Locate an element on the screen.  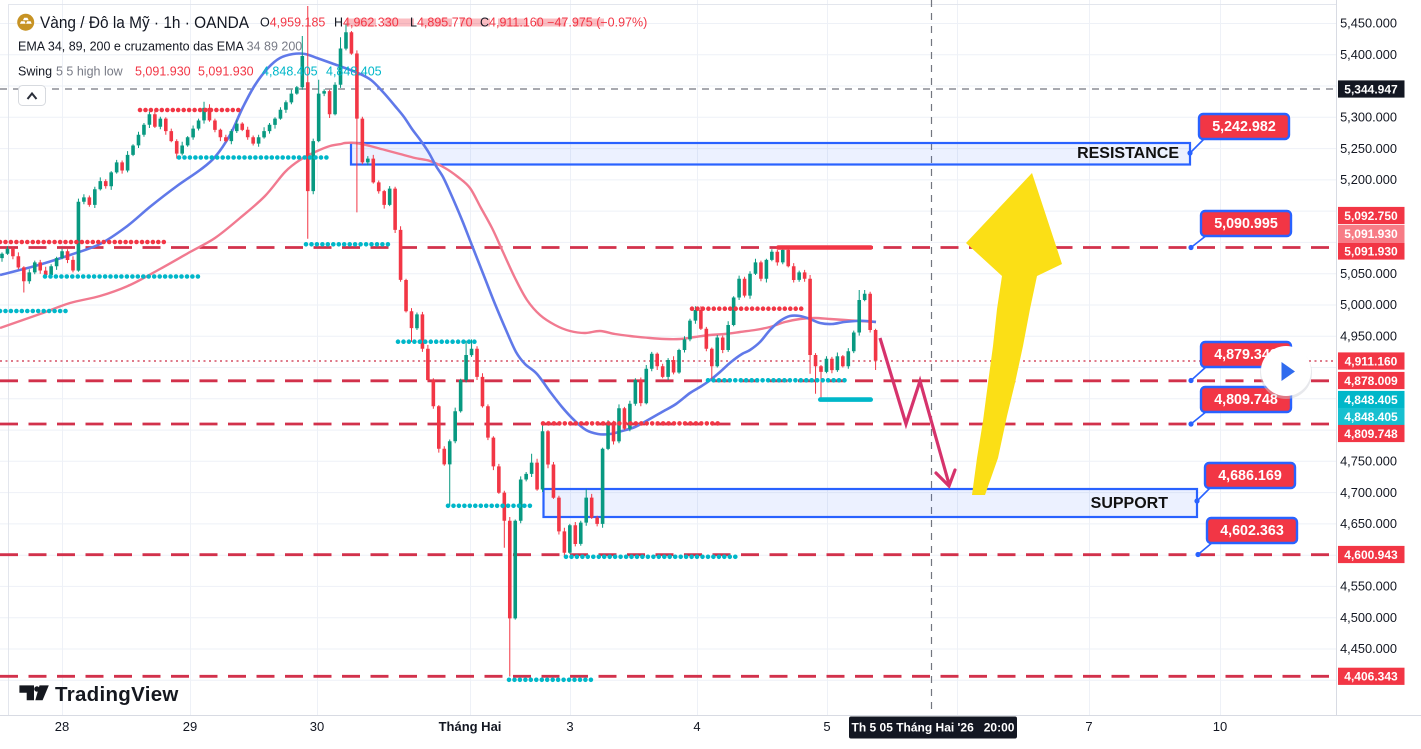
svg-text: 4,602.363 is located at coordinates (1252, 531).